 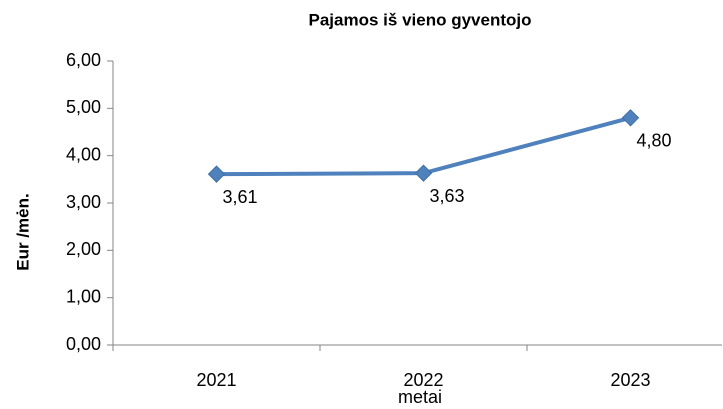 What do you see at coordinates (420, 19) in the screenshot?
I see `chart-title: Pajamos iš vieno gyventojo` at bounding box center [420, 19].